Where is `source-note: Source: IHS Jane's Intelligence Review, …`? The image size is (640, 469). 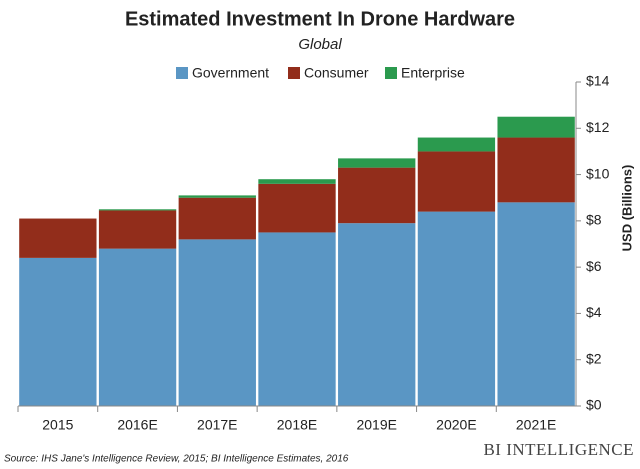
source-note: Source: IHS Jane's Intelligence Review, … is located at coordinates (176, 459).